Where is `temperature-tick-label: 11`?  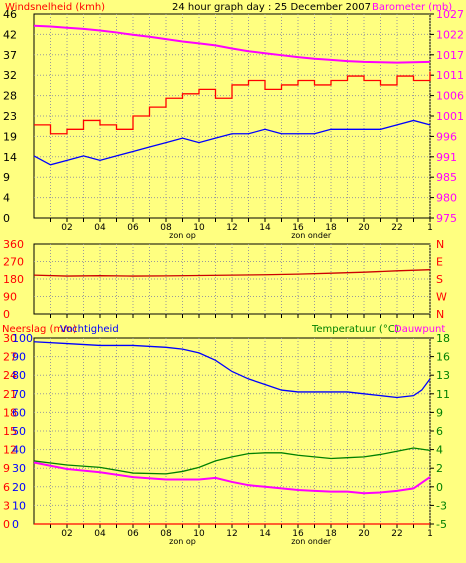
temperature-tick-label: 11 is located at coordinates (443, 394).